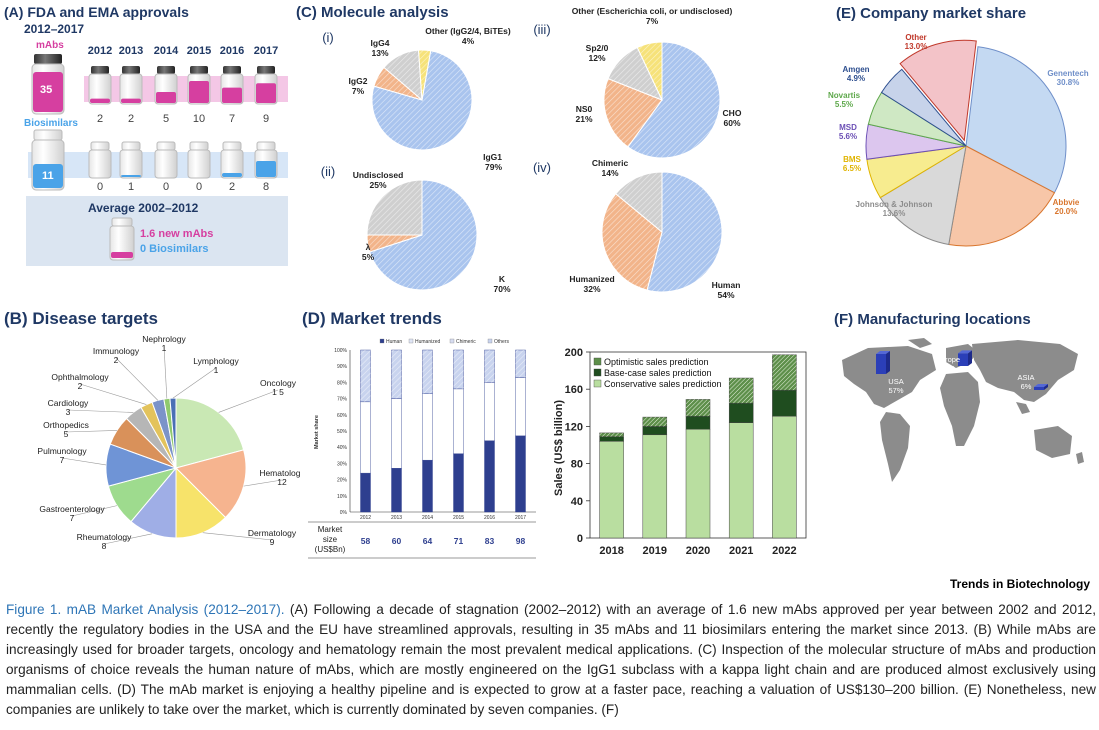 This screenshot has height=730, width=1099. I want to click on world-map, so click(963, 410).